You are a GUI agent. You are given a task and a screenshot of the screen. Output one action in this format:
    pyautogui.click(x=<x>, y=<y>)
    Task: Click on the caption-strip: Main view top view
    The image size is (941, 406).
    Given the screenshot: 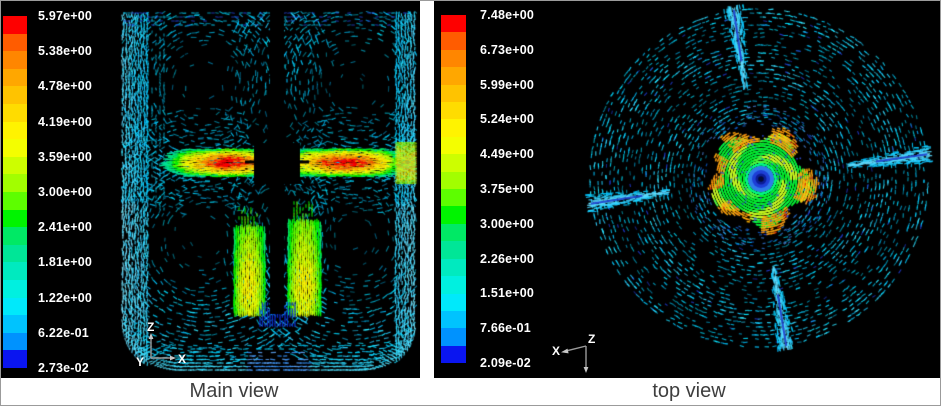 What is the action you would take?
    pyautogui.click(x=470, y=391)
    